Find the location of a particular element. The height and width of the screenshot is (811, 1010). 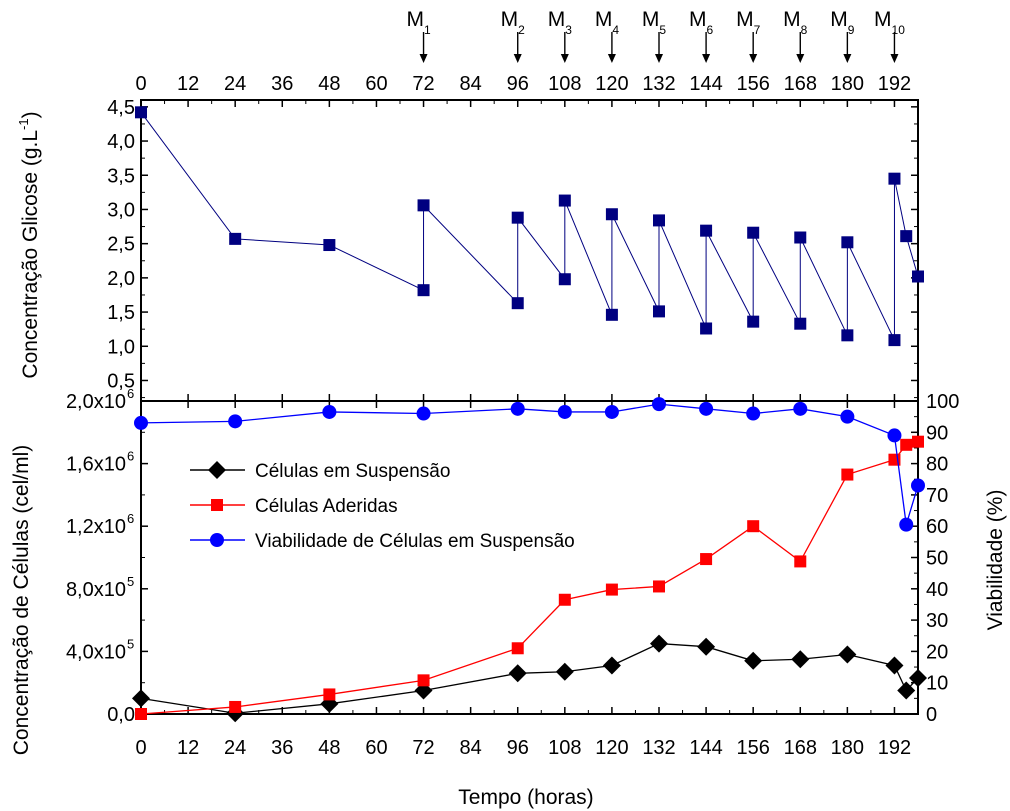

medium-change-subscript: 8 is located at coordinates (804, 30).